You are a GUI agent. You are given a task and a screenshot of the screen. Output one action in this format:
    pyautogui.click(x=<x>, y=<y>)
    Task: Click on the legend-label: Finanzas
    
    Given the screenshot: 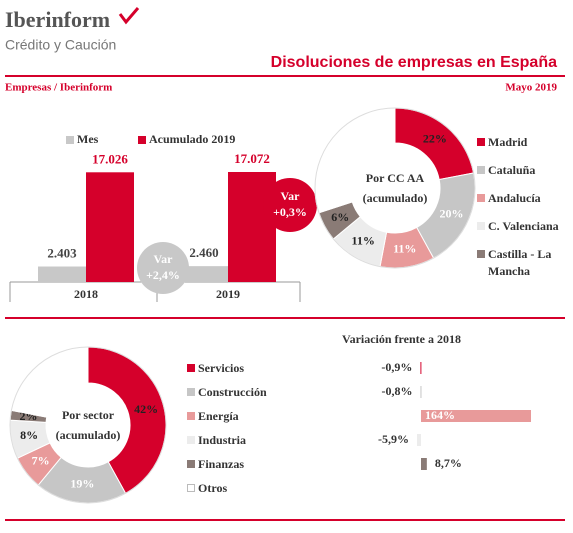 What is the action you would take?
    pyautogui.click(x=221, y=464)
    